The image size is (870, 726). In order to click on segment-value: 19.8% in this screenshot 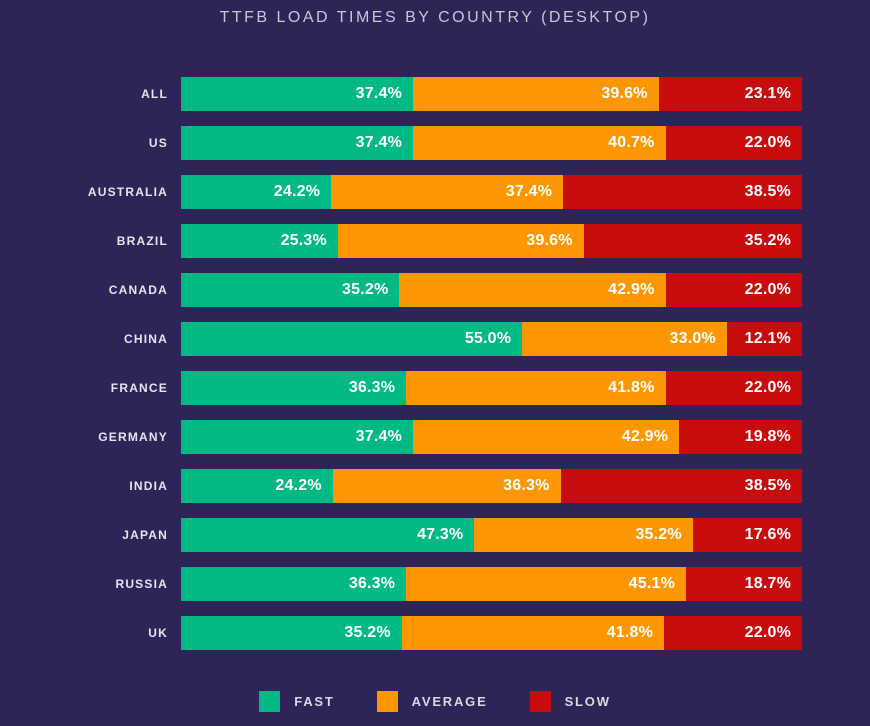, I will do `click(767, 436)`.